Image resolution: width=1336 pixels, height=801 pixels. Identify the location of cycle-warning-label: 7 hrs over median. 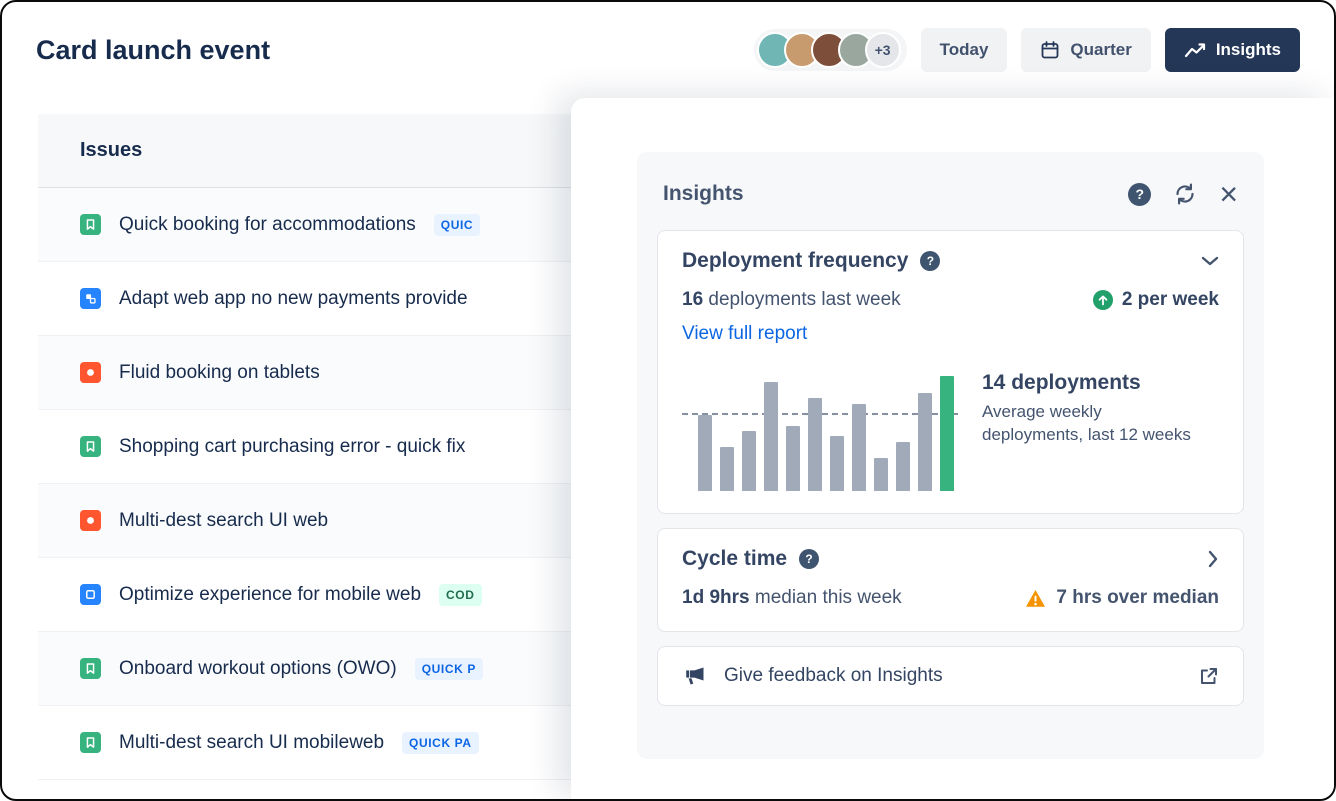
(1137, 597).